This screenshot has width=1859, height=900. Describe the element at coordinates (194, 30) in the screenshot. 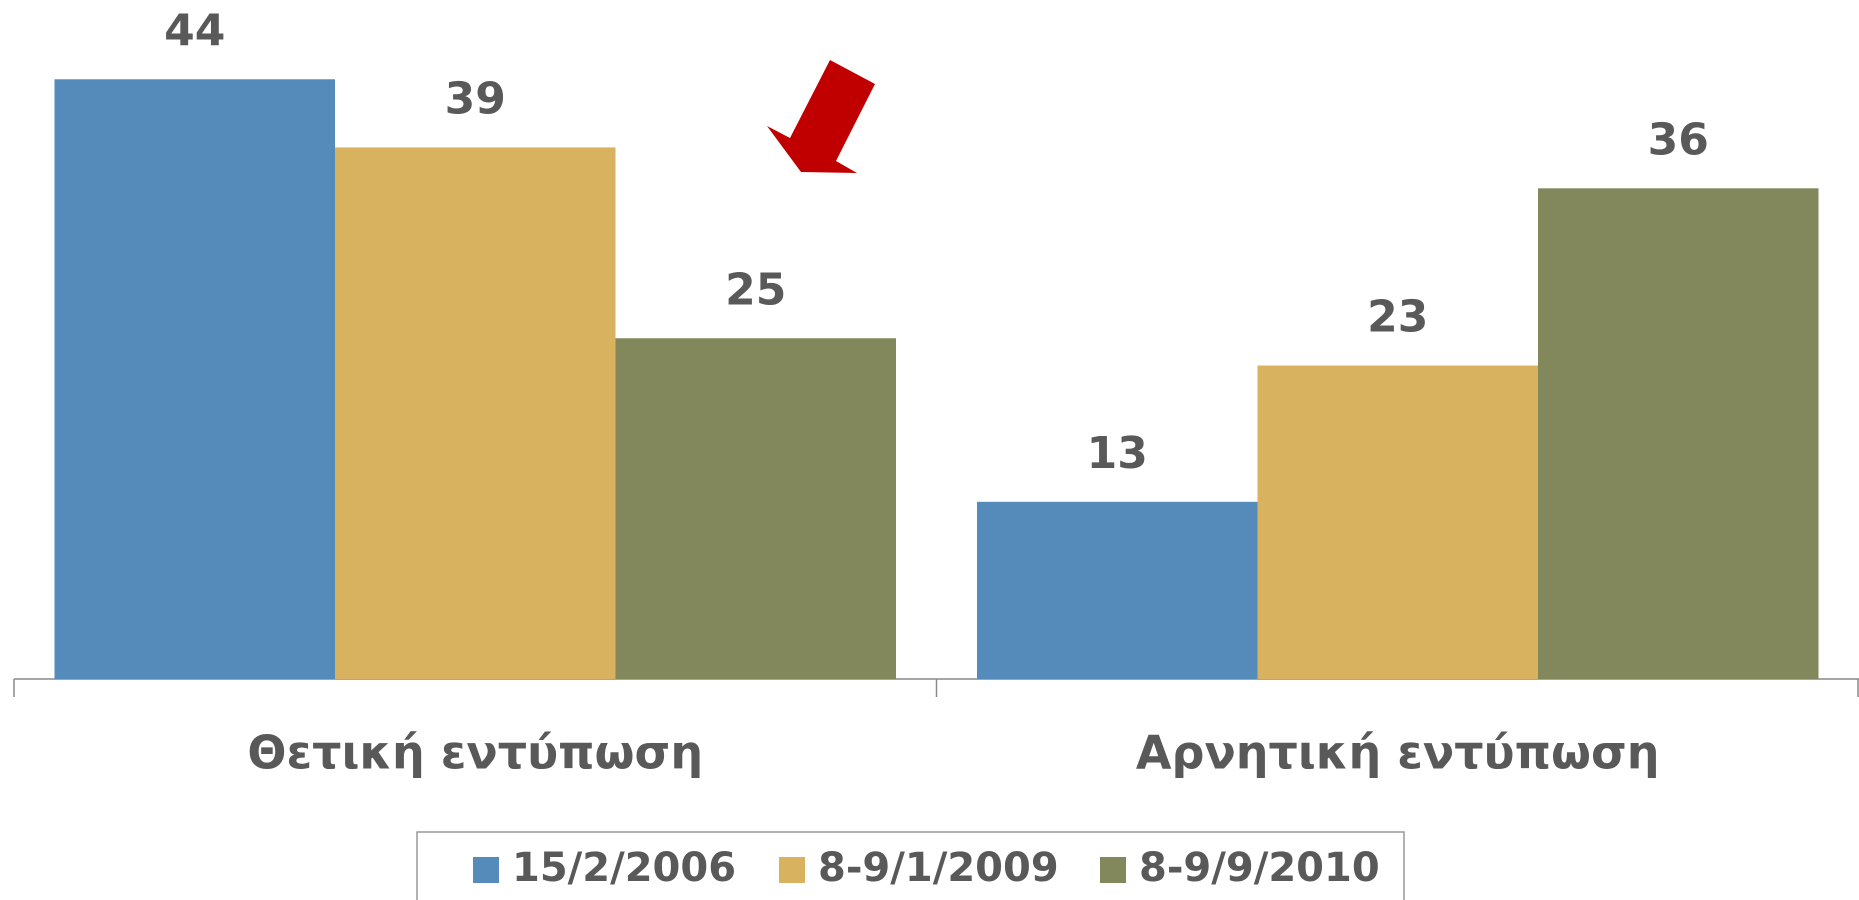

I see `data-label: 44` at that location.